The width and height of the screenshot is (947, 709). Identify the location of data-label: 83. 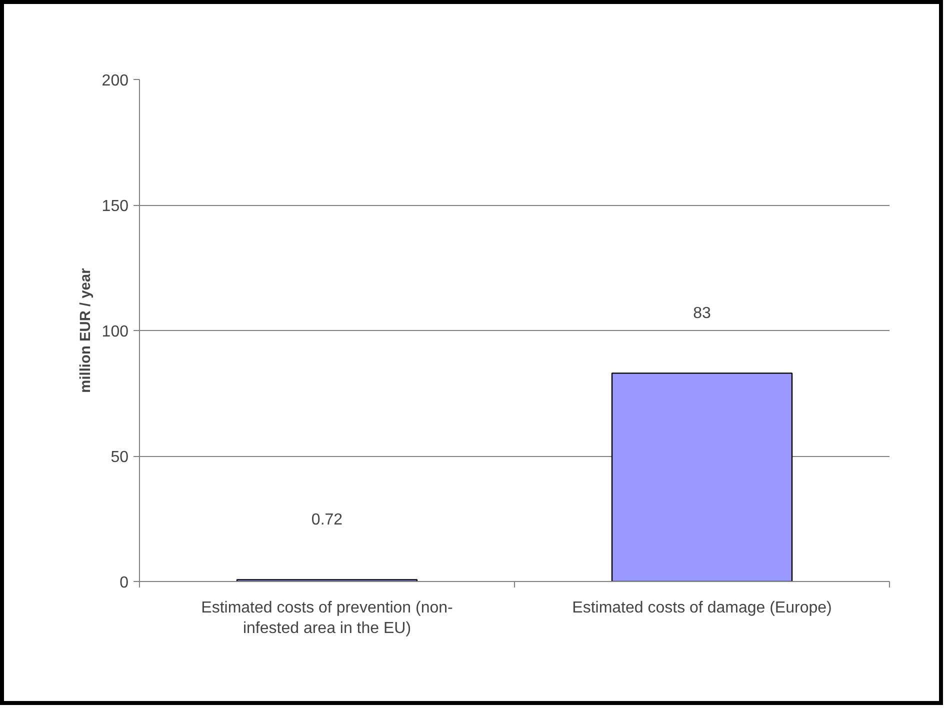
(702, 313).